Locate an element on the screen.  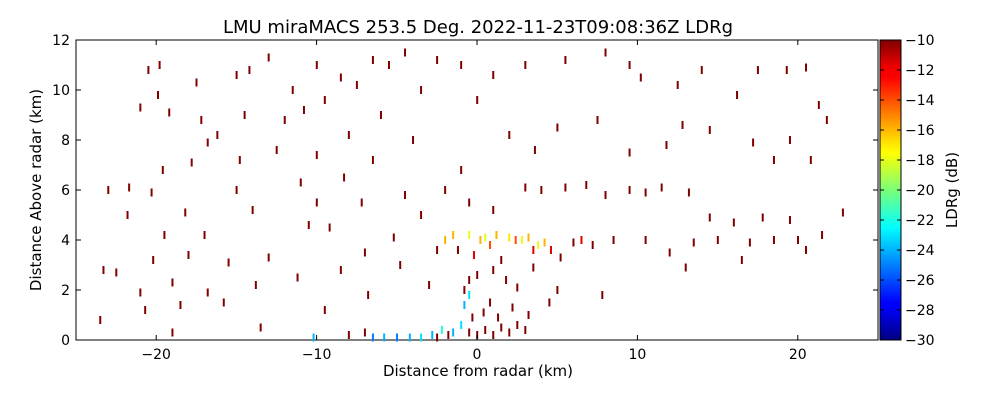
colorbar-tick-label: −24 is located at coordinates (920, 251).